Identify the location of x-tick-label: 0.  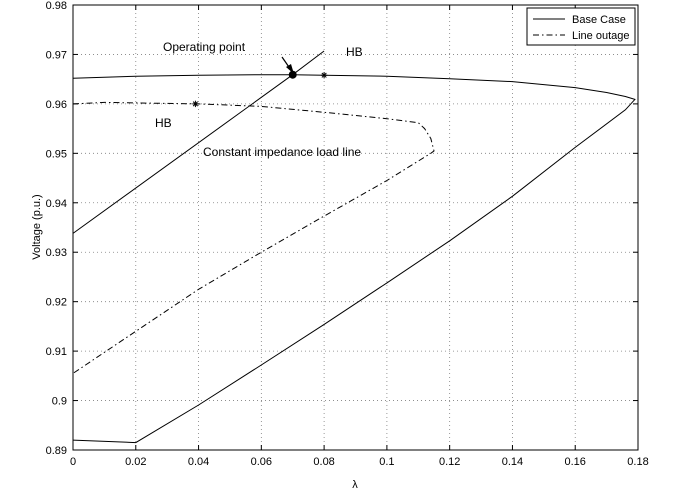
(73, 462).